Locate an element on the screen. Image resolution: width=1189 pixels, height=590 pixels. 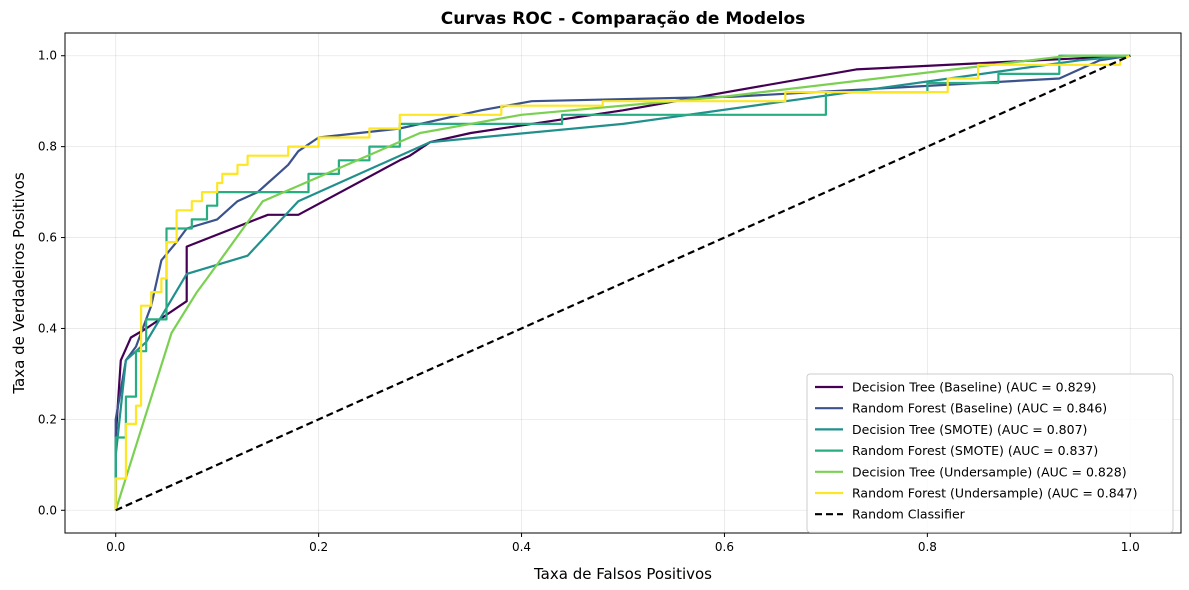
x-tick-label: 0.6 is located at coordinates (724, 547).